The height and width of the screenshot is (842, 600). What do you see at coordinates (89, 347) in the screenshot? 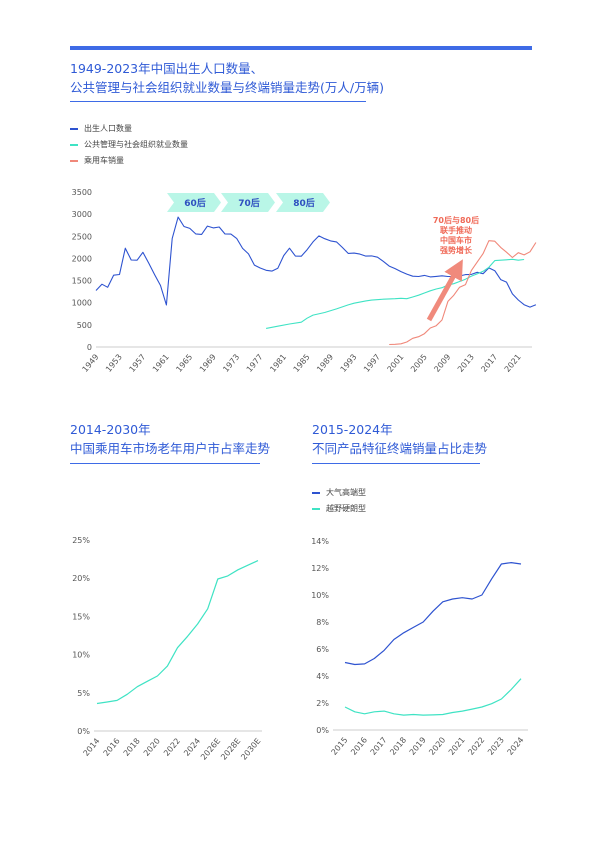
I see `chart1-y-tick-label: 0` at bounding box center [89, 347].